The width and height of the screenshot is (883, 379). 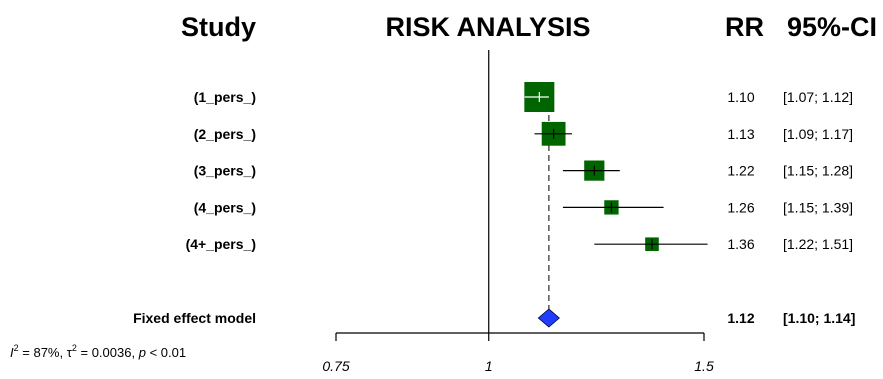 What do you see at coordinates (744, 27) in the screenshot?
I see `rr-header: RR` at bounding box center [744, 27].